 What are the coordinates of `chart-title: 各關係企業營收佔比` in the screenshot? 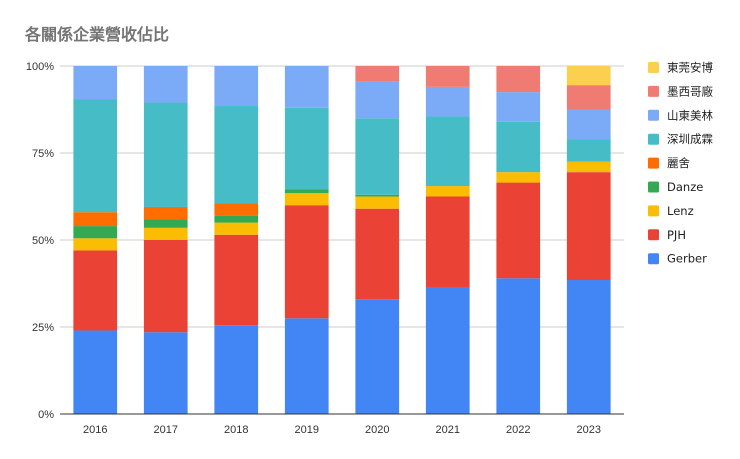 It's located at (96, 34).